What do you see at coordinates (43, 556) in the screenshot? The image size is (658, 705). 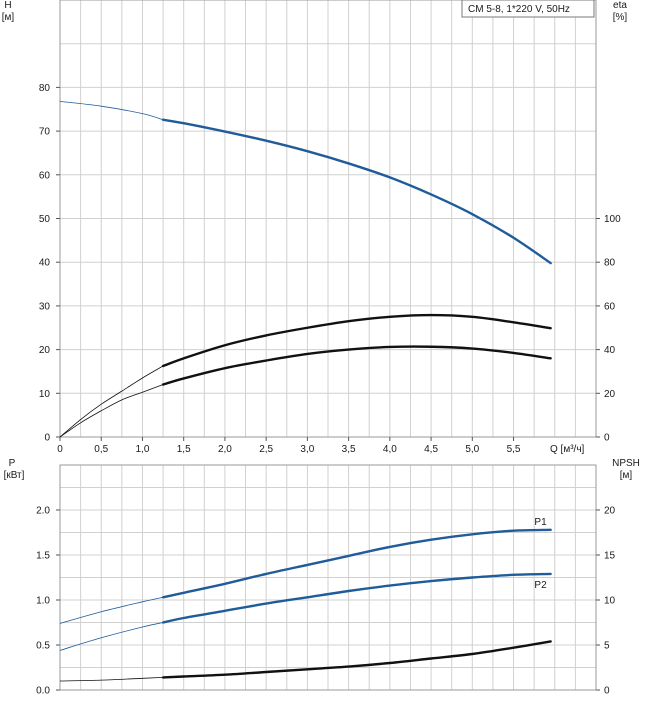 I see `y-left-tick-label: 1.5` at bounding box center [43, 556].